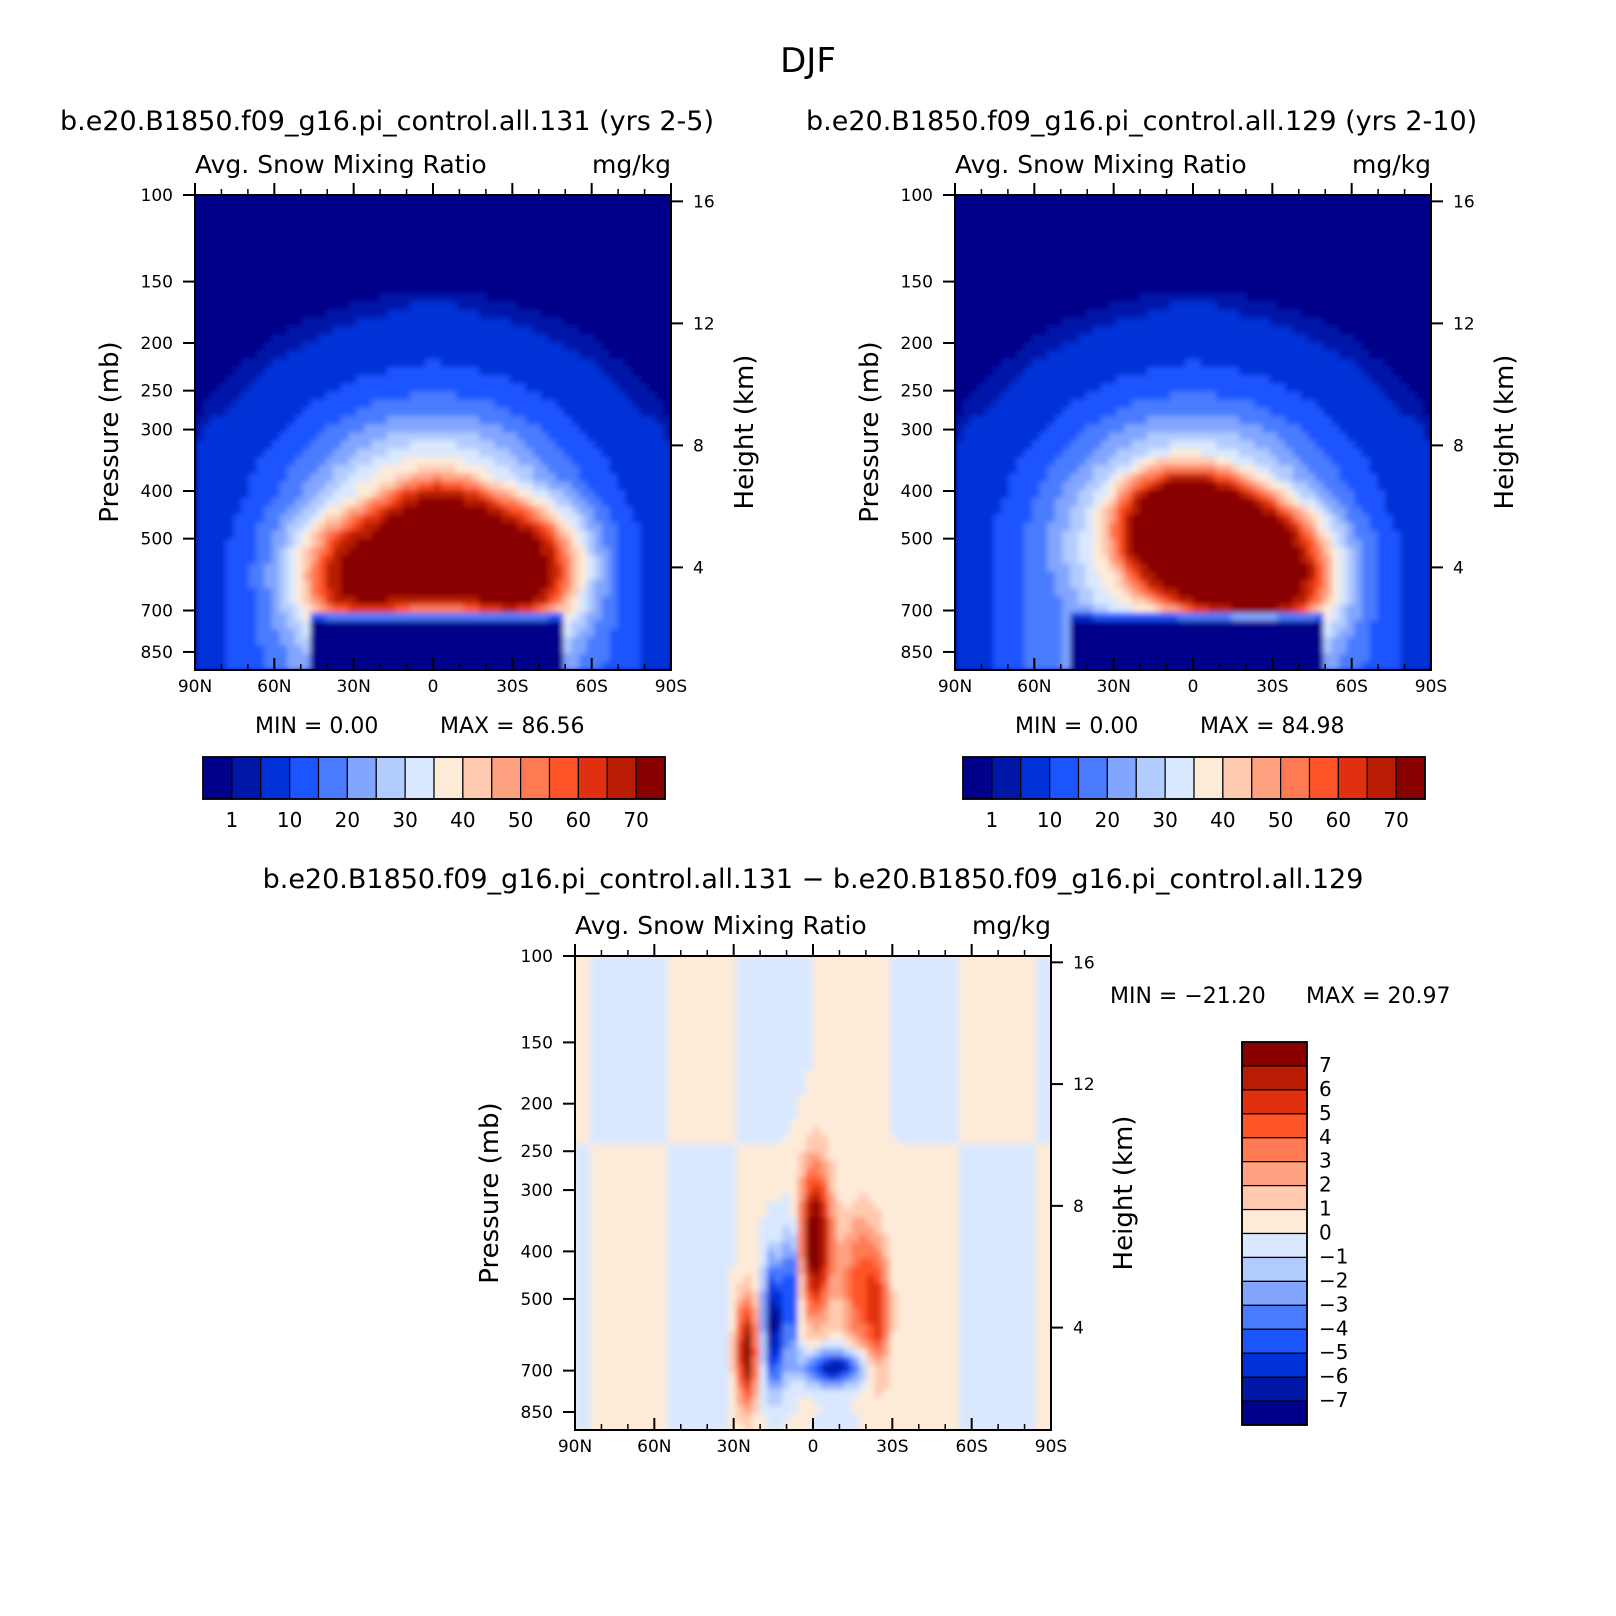 The width and height of the screenshot is (1616, 1616). Describe the element at coordinates (157, 431) in the screenshot. I see `y-tick-label: 300` at that location.